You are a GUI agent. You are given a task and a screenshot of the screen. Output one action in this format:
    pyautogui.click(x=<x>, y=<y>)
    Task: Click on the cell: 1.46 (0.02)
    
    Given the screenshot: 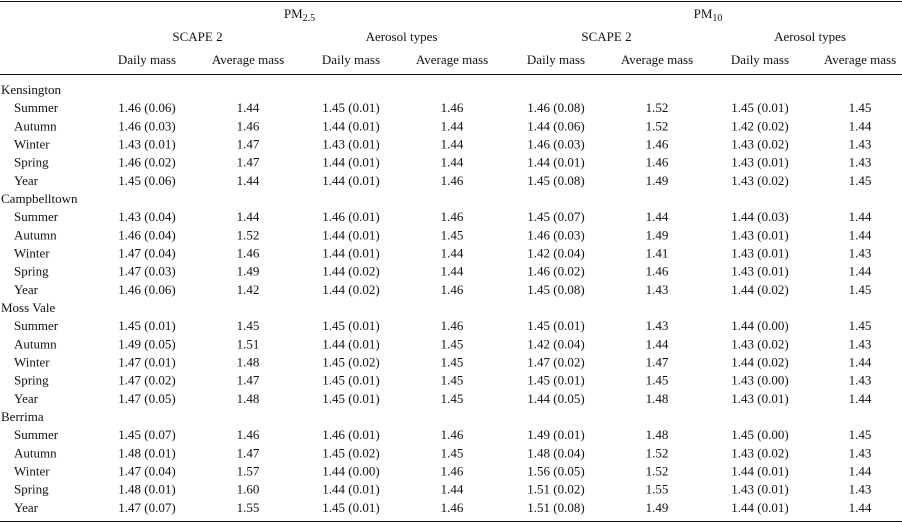 What is the action you would take?
    pyautogui.click(x=146, y=162)
    